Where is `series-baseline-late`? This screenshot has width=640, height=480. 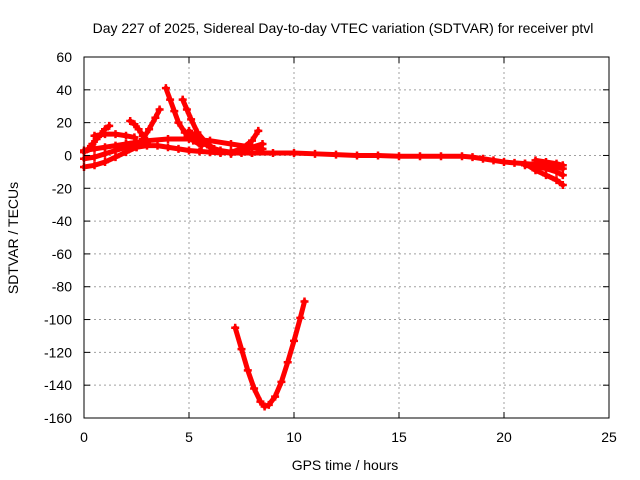 series-baseline-late is located at coordinates (407, 160).